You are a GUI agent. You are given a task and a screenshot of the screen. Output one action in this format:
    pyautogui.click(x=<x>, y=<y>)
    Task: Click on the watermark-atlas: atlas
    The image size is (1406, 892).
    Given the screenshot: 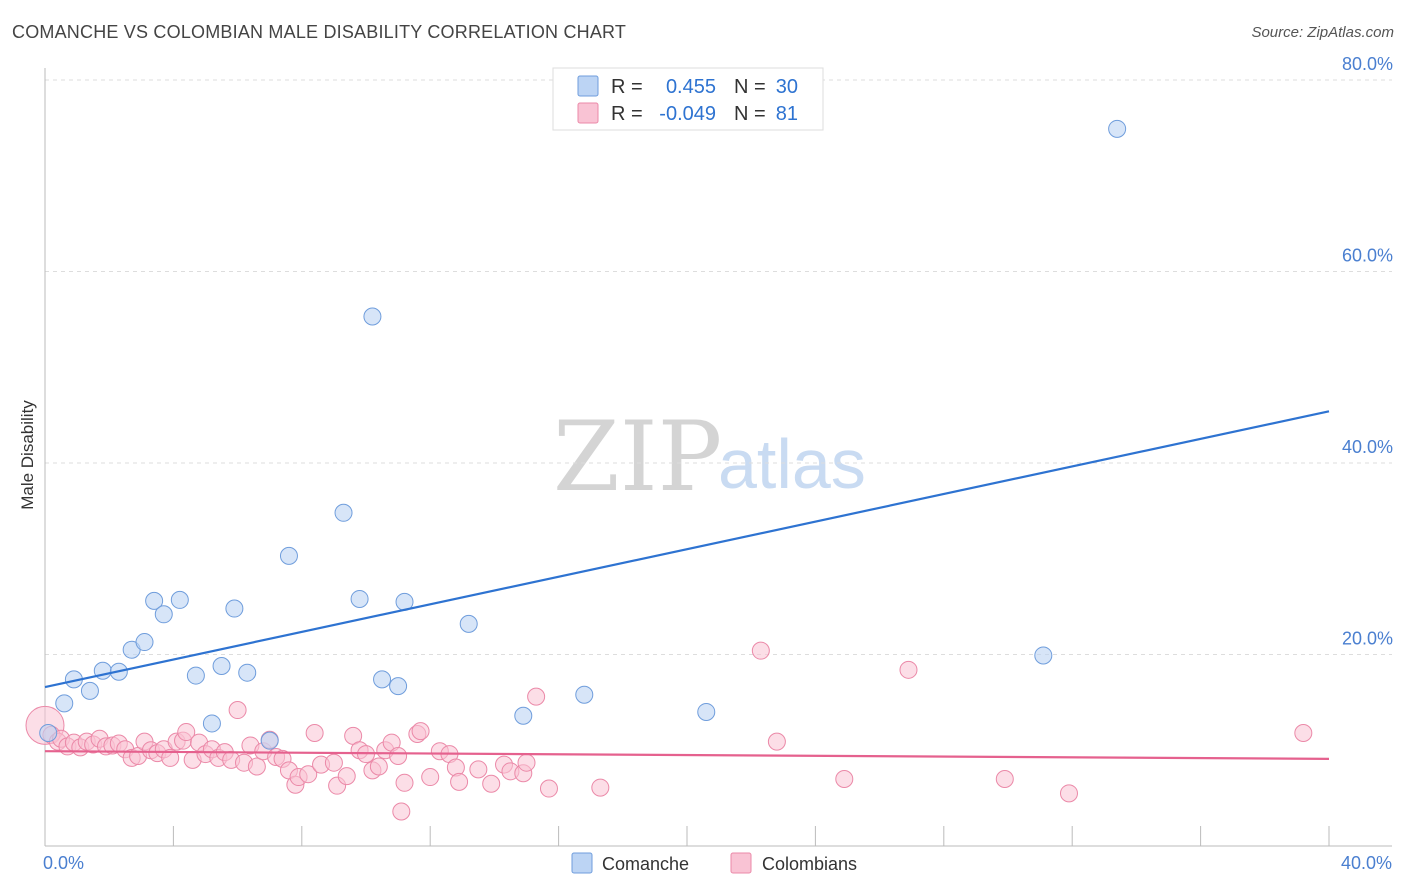 What is the action you would take?
    pyautogui.click(x=792, y=464)
    